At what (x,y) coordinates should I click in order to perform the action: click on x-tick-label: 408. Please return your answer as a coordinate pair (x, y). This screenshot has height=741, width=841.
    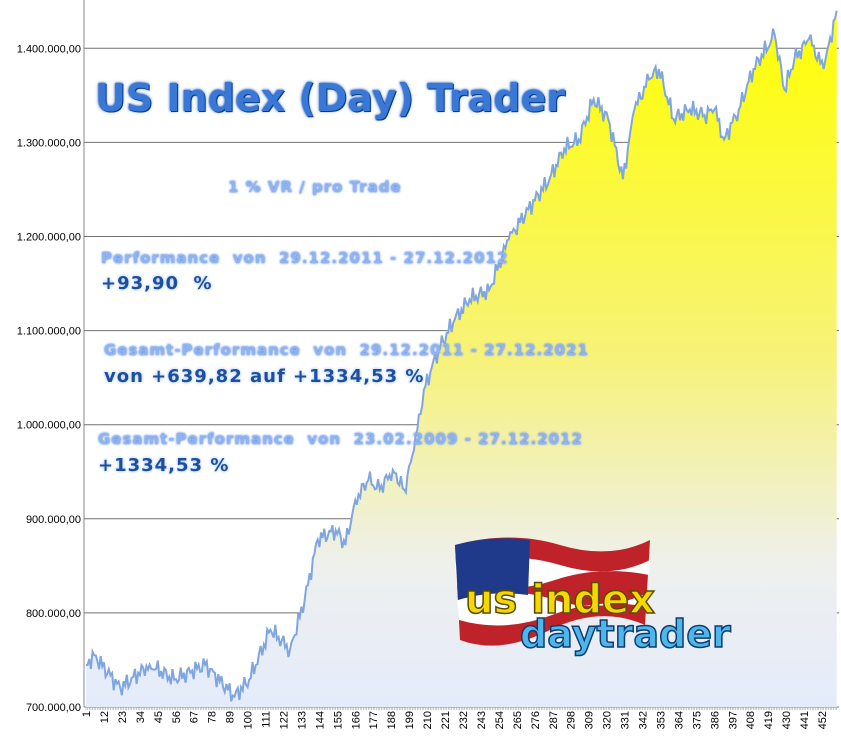
    Looking at the image, I should click on (751, 720).